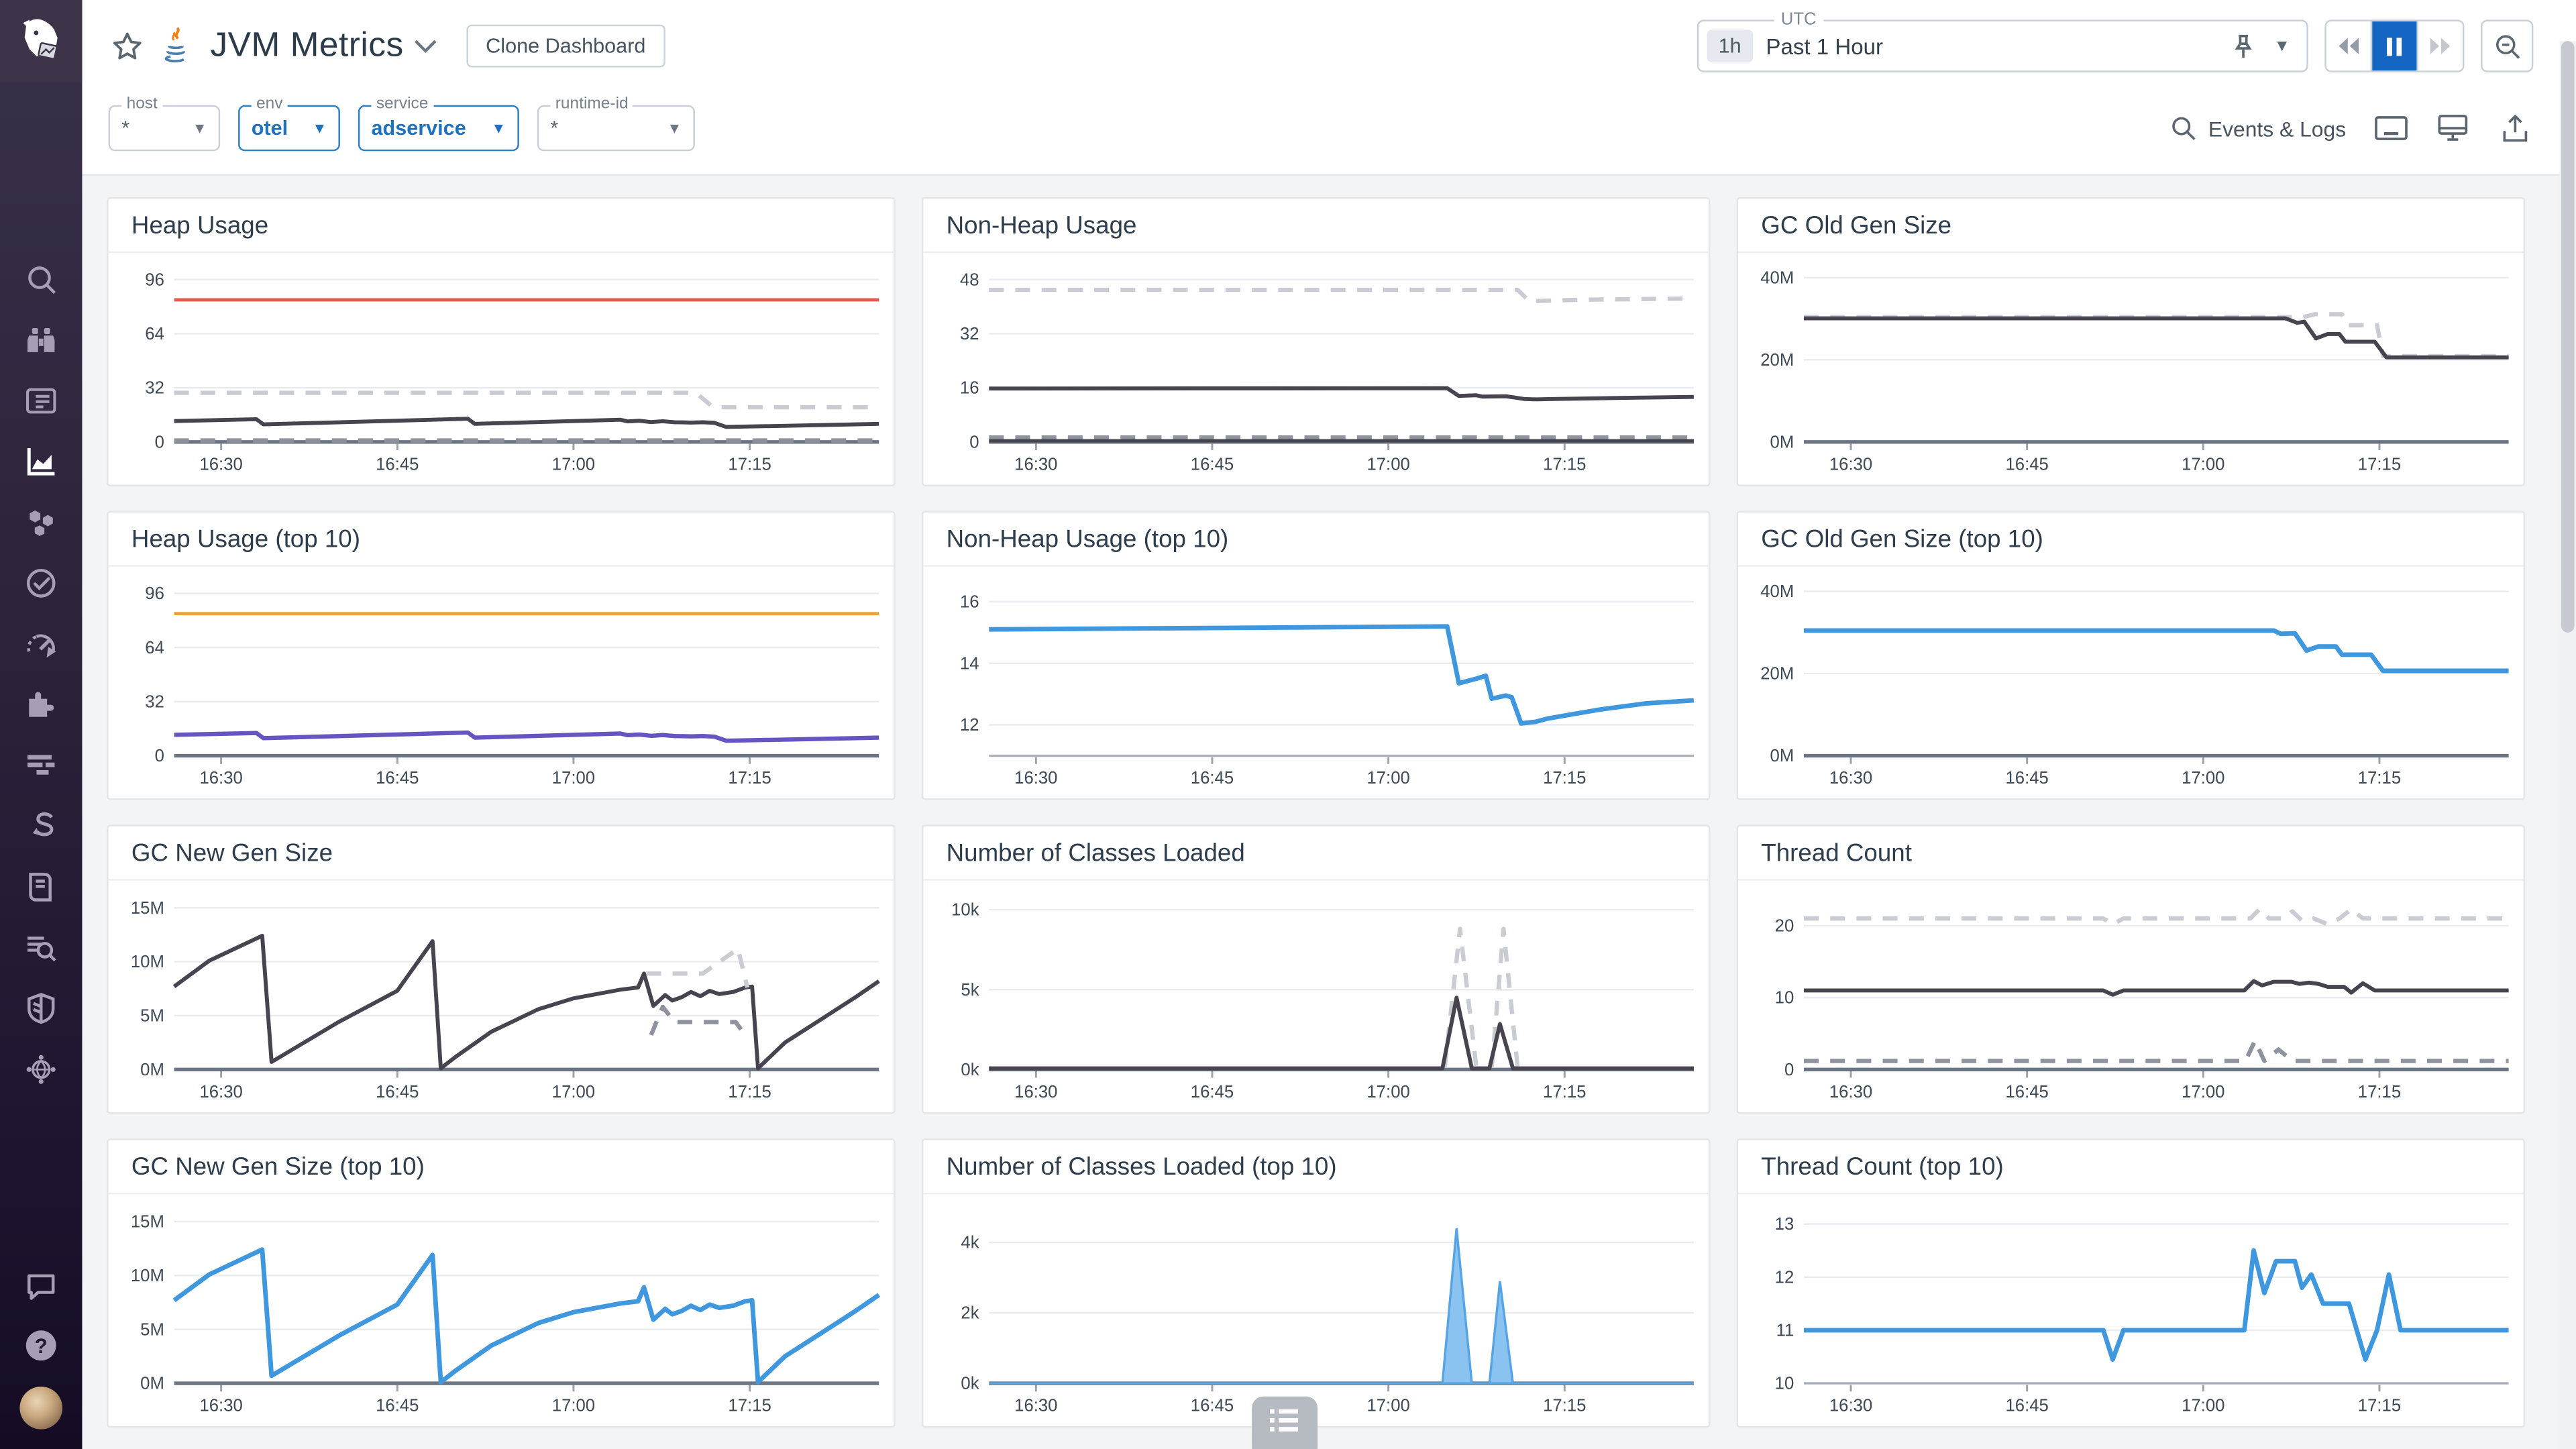 The height and width of the screenshot is (1449, 2576). I want to click on widget-list-button, so click(1285, 1422).